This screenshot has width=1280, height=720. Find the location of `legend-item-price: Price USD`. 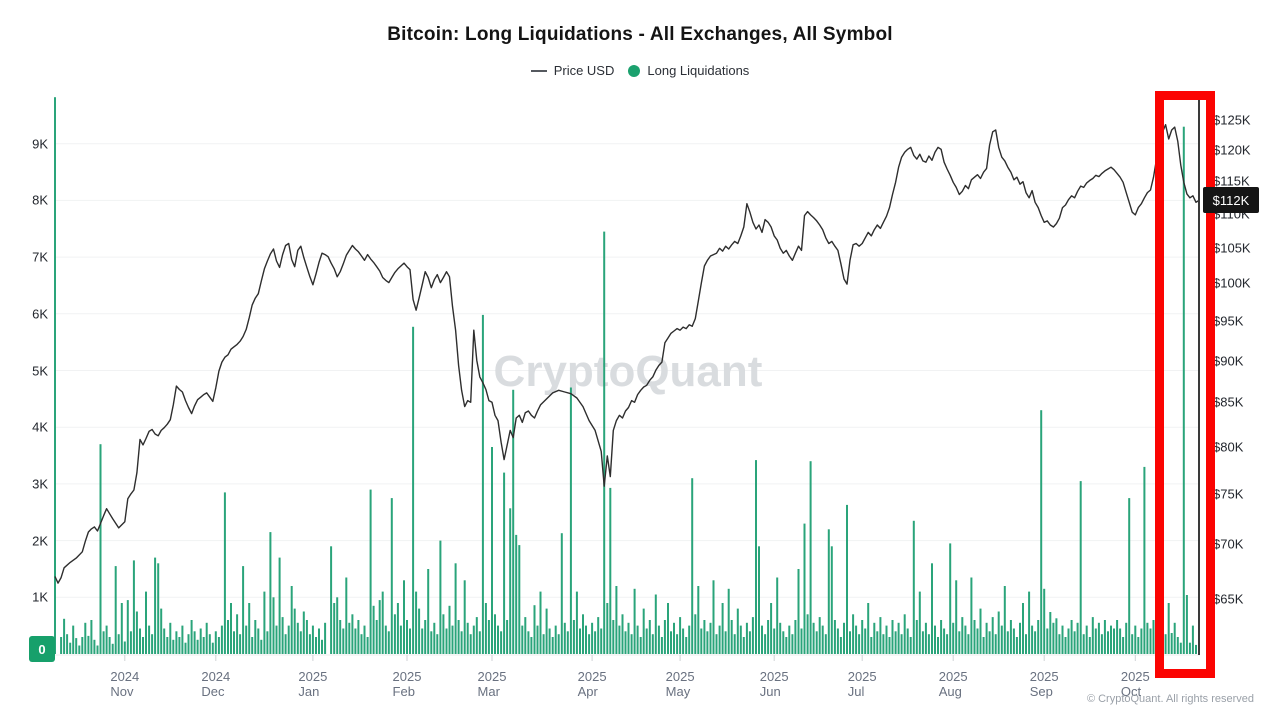

legend-item-price: Price USD is located at coordinates (572, 70).